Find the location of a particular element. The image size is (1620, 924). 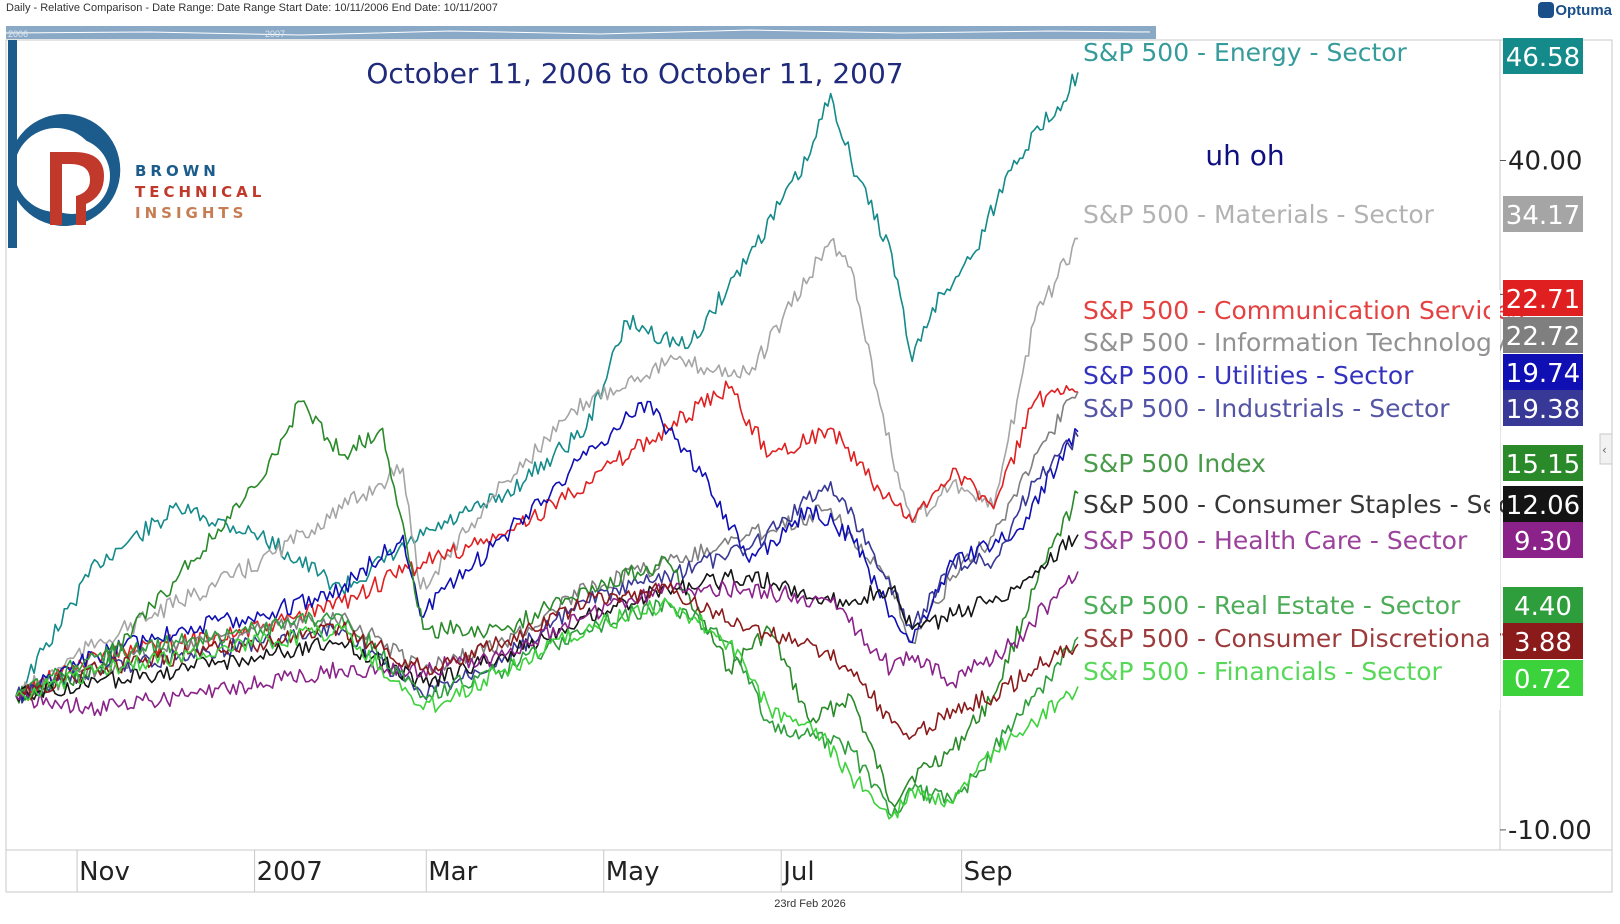

collapse-panel-button is located at coordinates (1606, 449).